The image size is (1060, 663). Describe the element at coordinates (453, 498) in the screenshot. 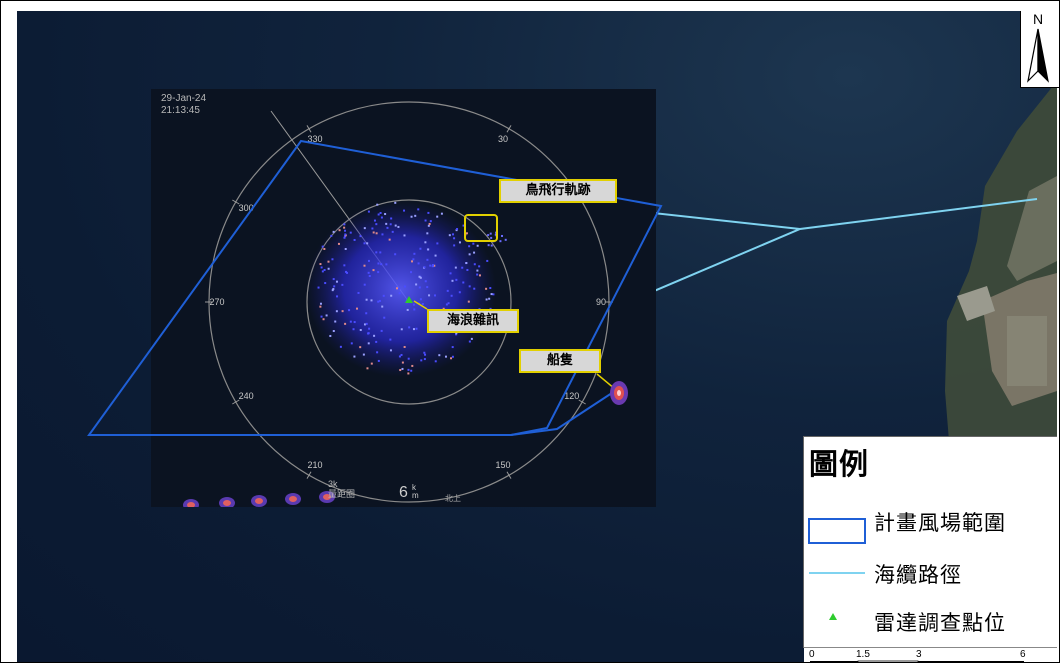

I see `north-up-label: 北上` at that location.